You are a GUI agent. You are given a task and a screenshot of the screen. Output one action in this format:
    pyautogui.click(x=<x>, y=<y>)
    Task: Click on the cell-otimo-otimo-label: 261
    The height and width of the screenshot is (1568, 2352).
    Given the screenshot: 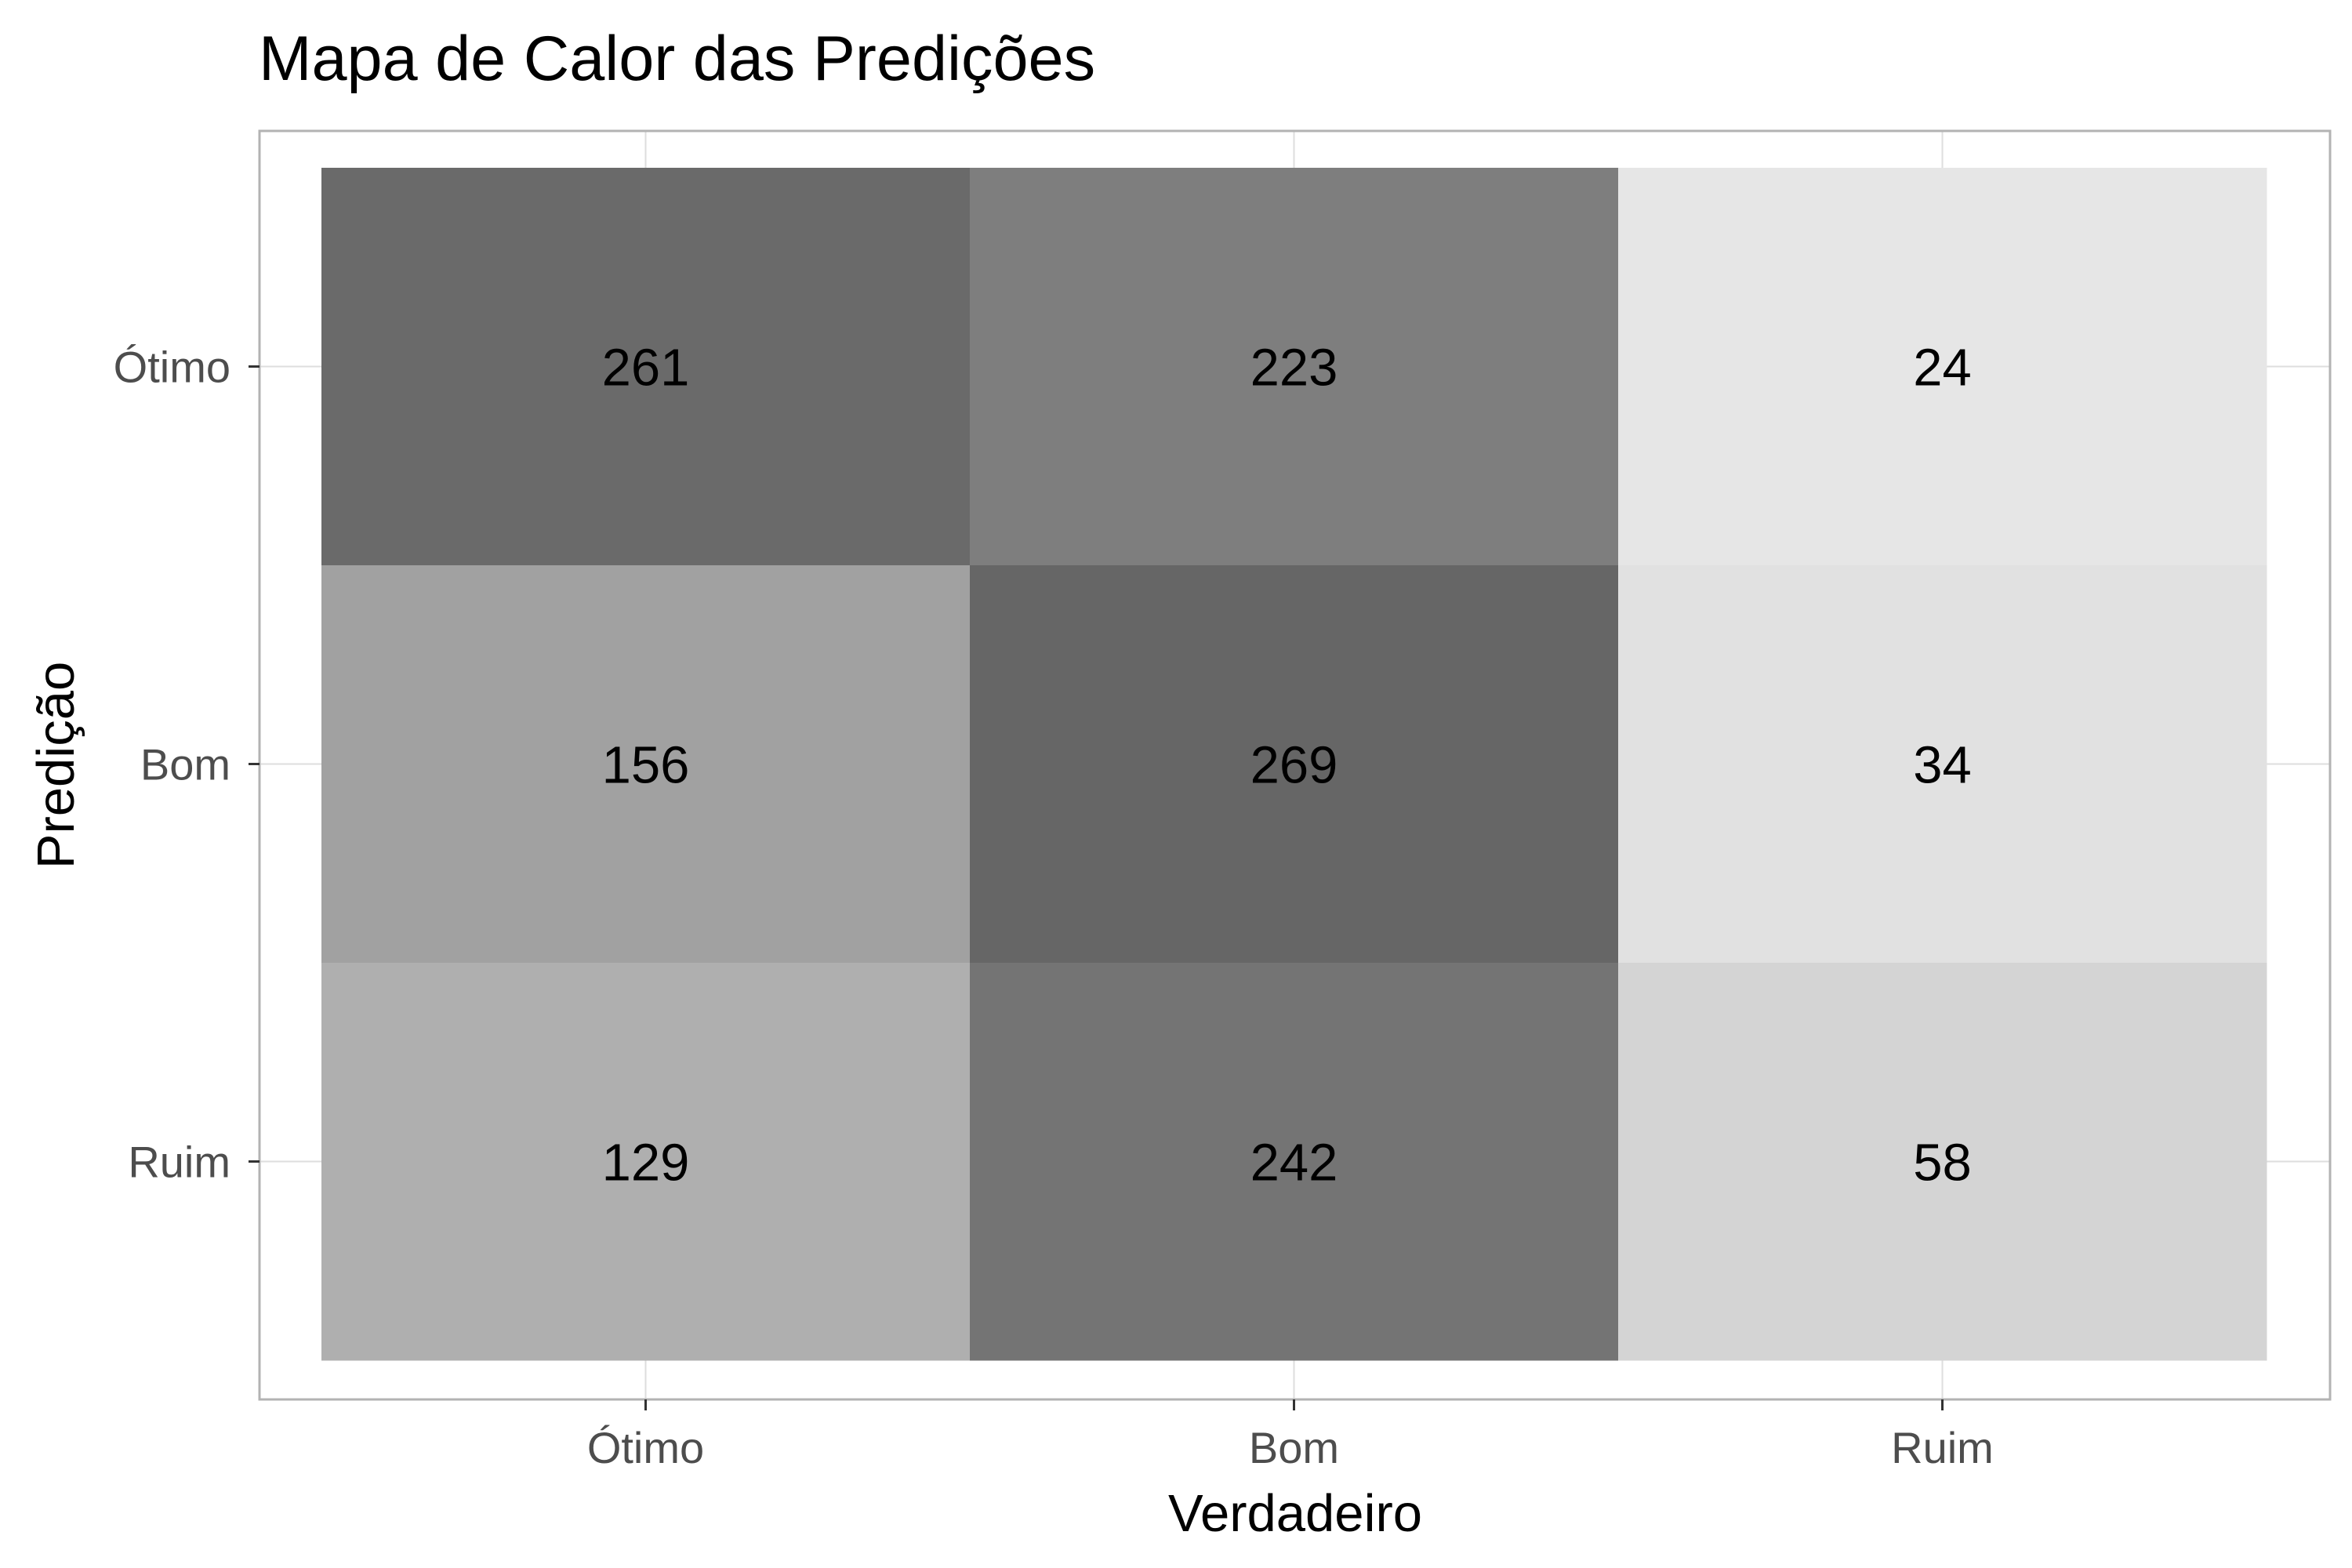 What is the action you would take?
    pyautogui.click(x=646, y=368)
    